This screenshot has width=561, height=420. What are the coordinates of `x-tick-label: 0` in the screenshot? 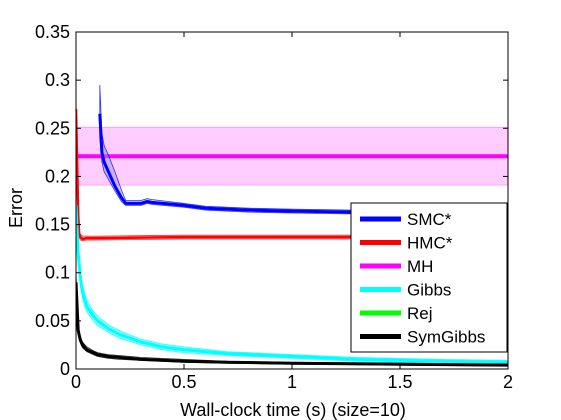 It's located at (76, 382).